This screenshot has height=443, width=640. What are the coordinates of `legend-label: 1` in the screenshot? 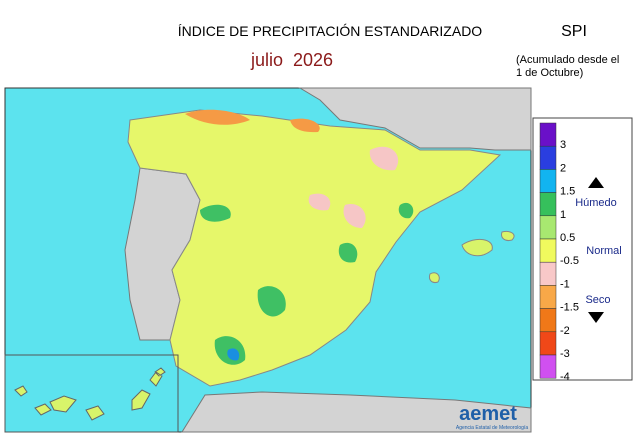 It's located at (563, 215).